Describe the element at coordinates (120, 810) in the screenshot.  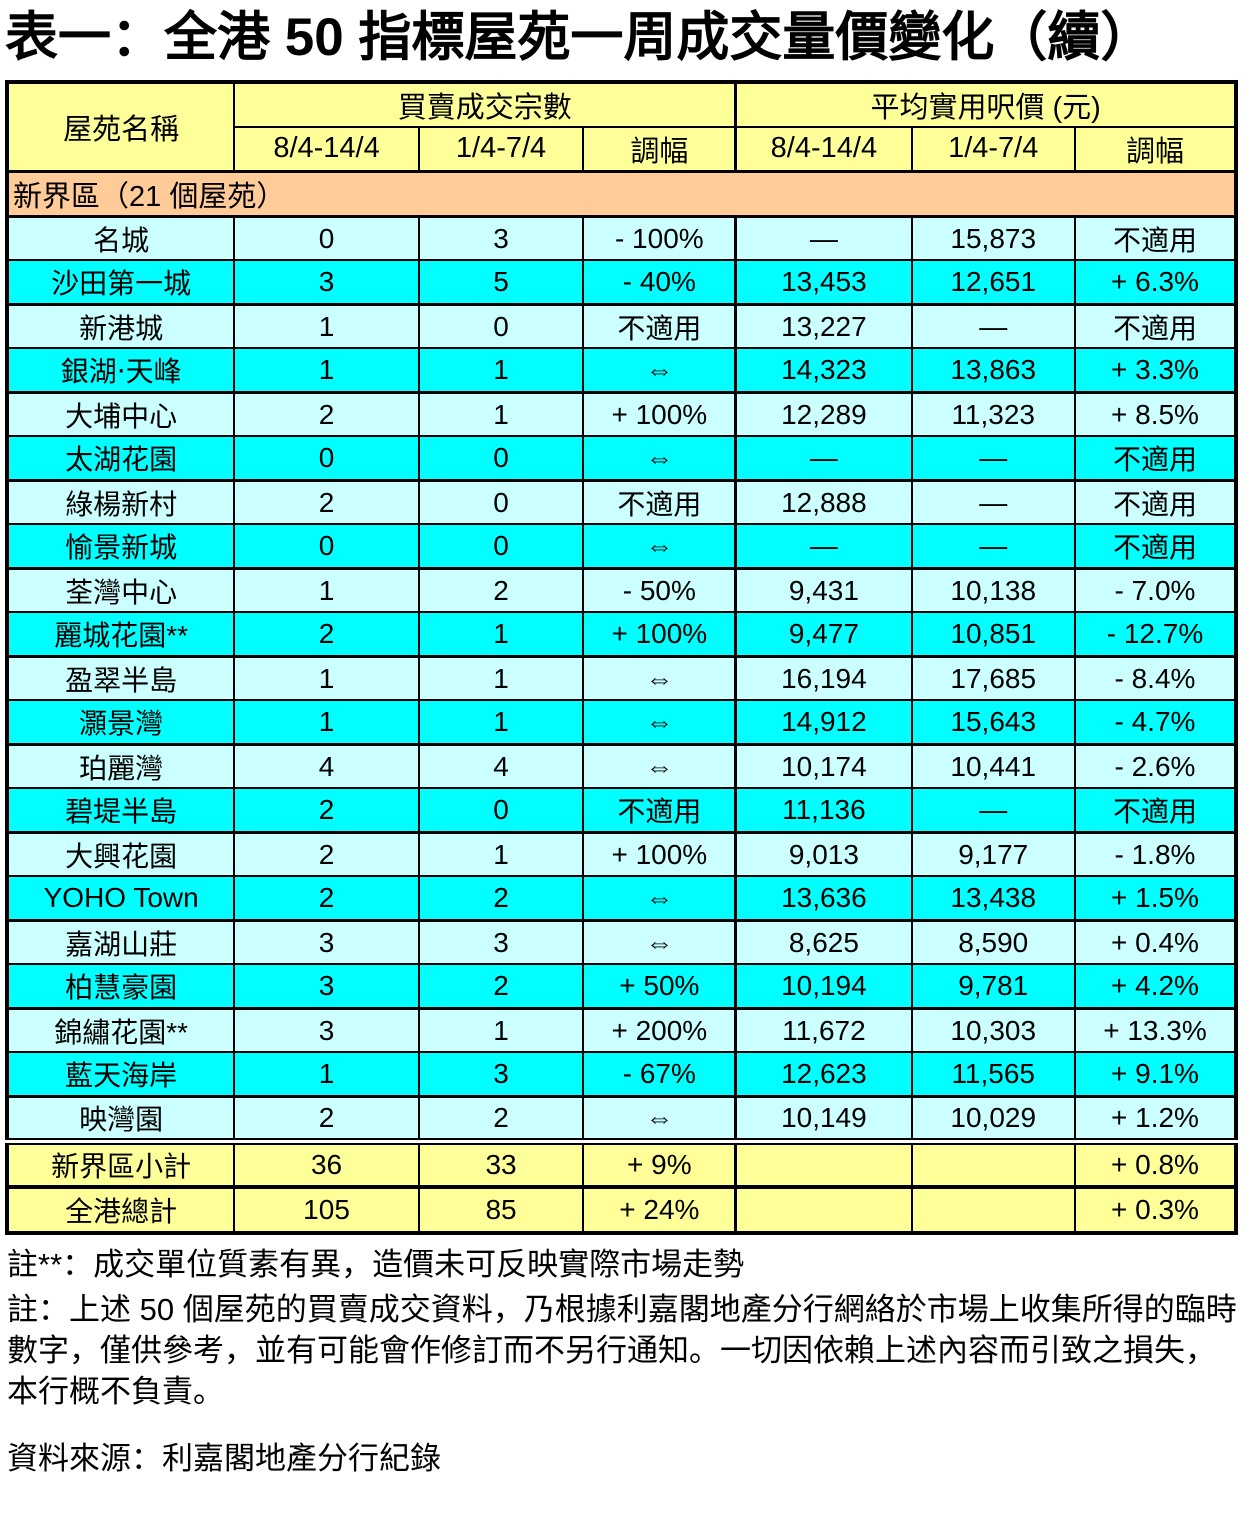
I see `estate-name-cell: 碧堤半島` at that location.